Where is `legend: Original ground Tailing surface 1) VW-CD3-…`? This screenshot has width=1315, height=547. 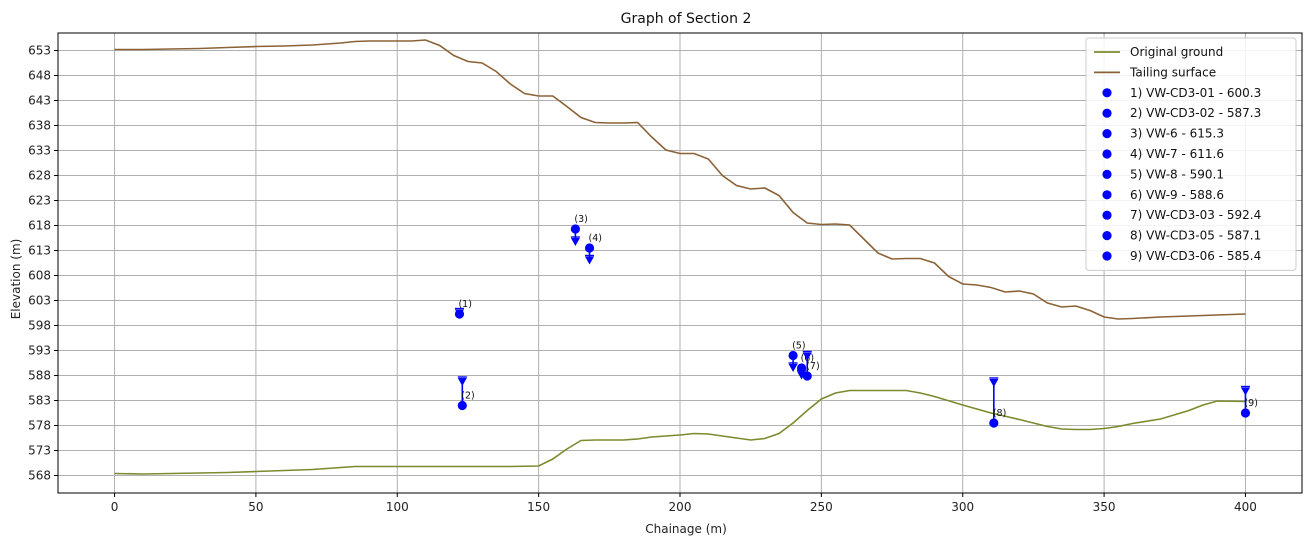 legend: Original ground Tailing surface 1) VW-CD3-… is located at coordinates (1191, 154).